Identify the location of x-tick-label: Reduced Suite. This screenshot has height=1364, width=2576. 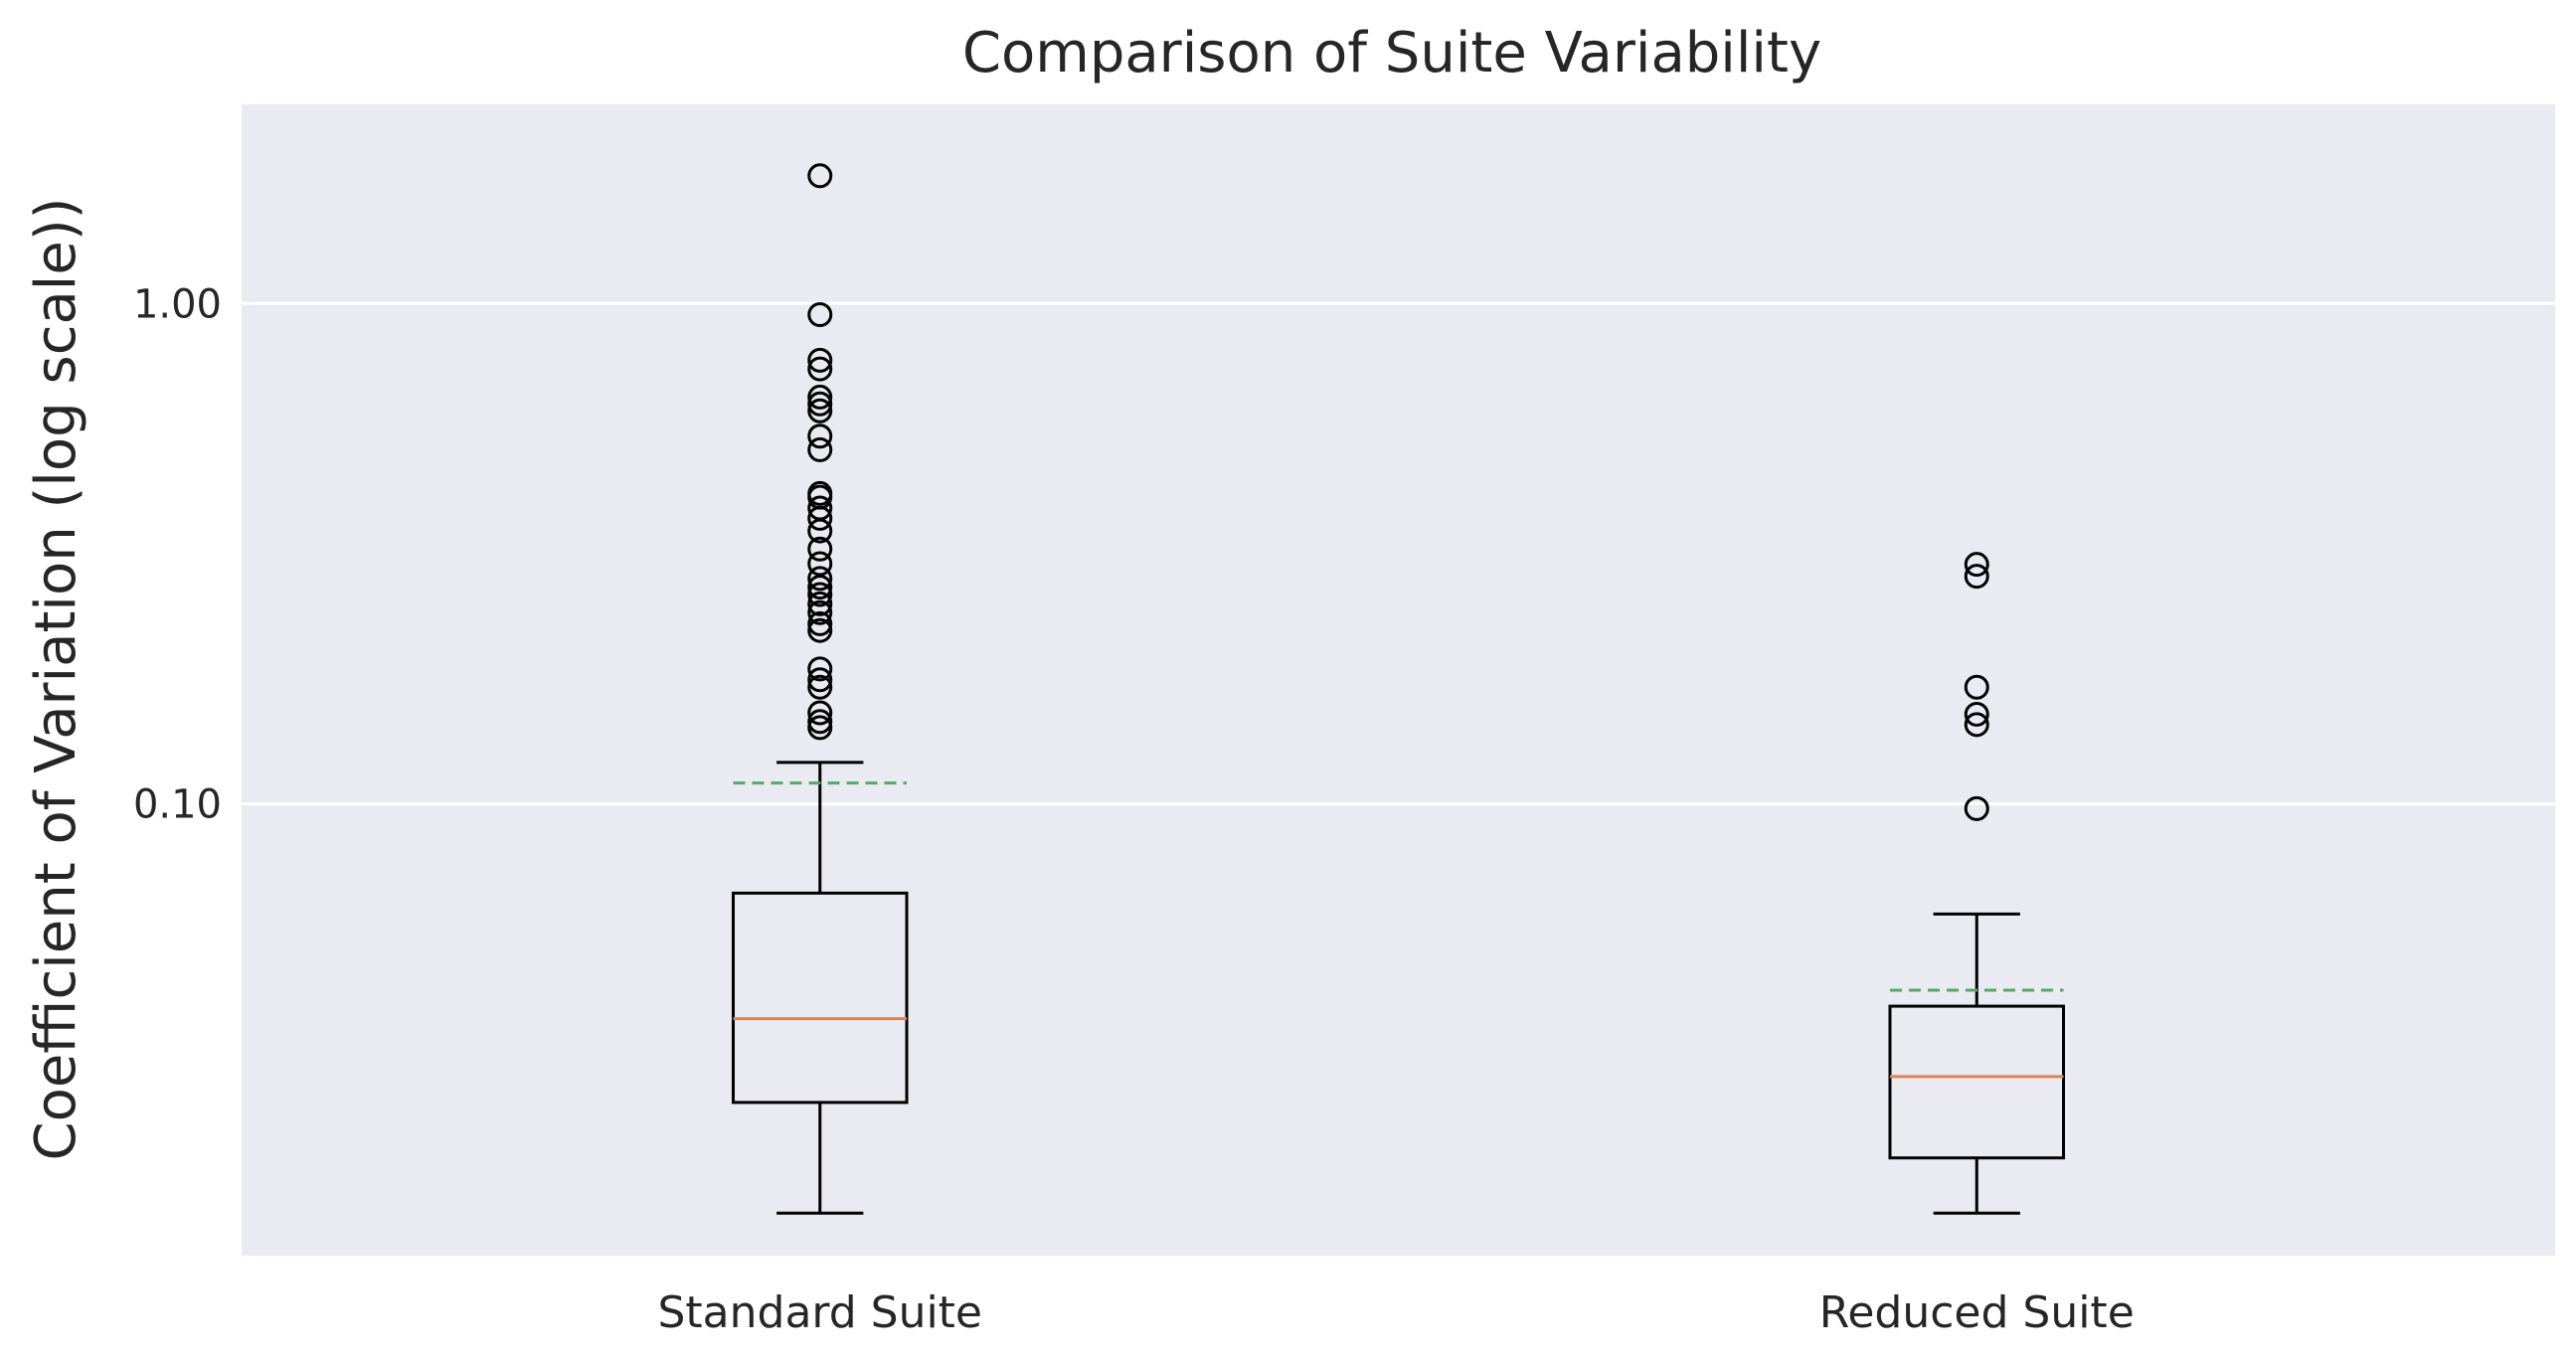
(1977, 1312).